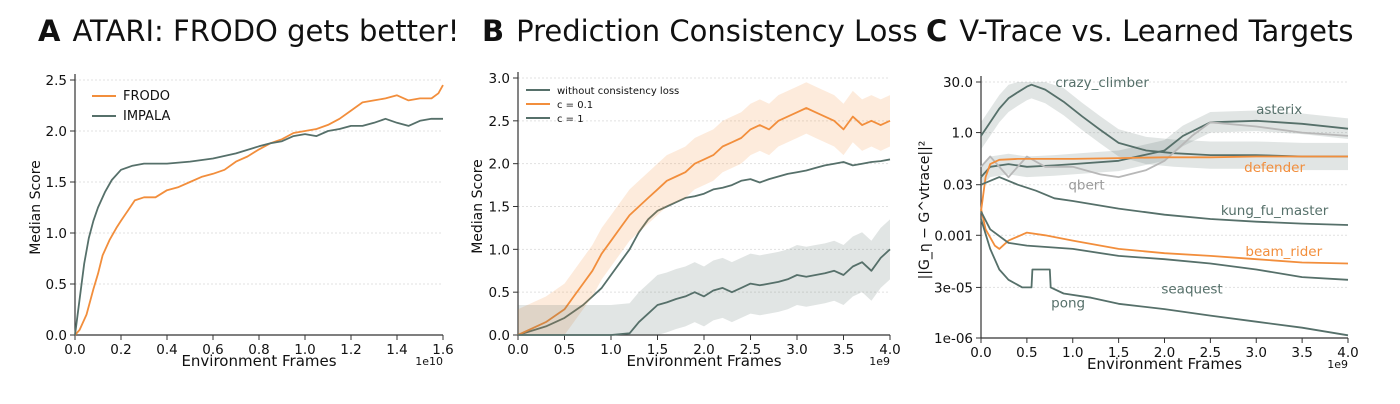  I want to click on series-label-qbert: qbert, so click(1086, 186).